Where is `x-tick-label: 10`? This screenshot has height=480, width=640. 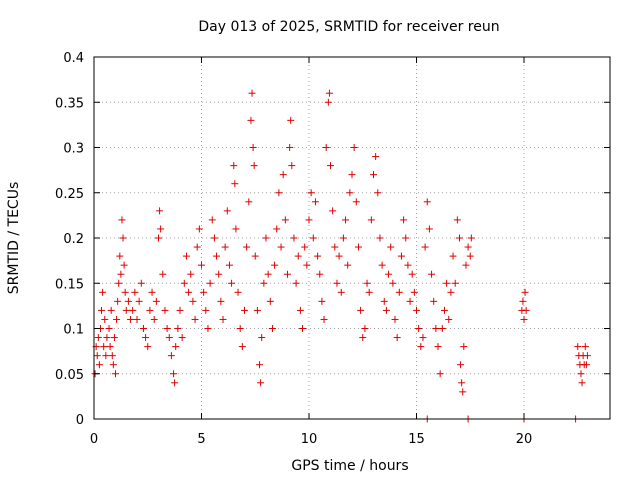 x-tick-label: 10 is located at coordinates (309, 439).